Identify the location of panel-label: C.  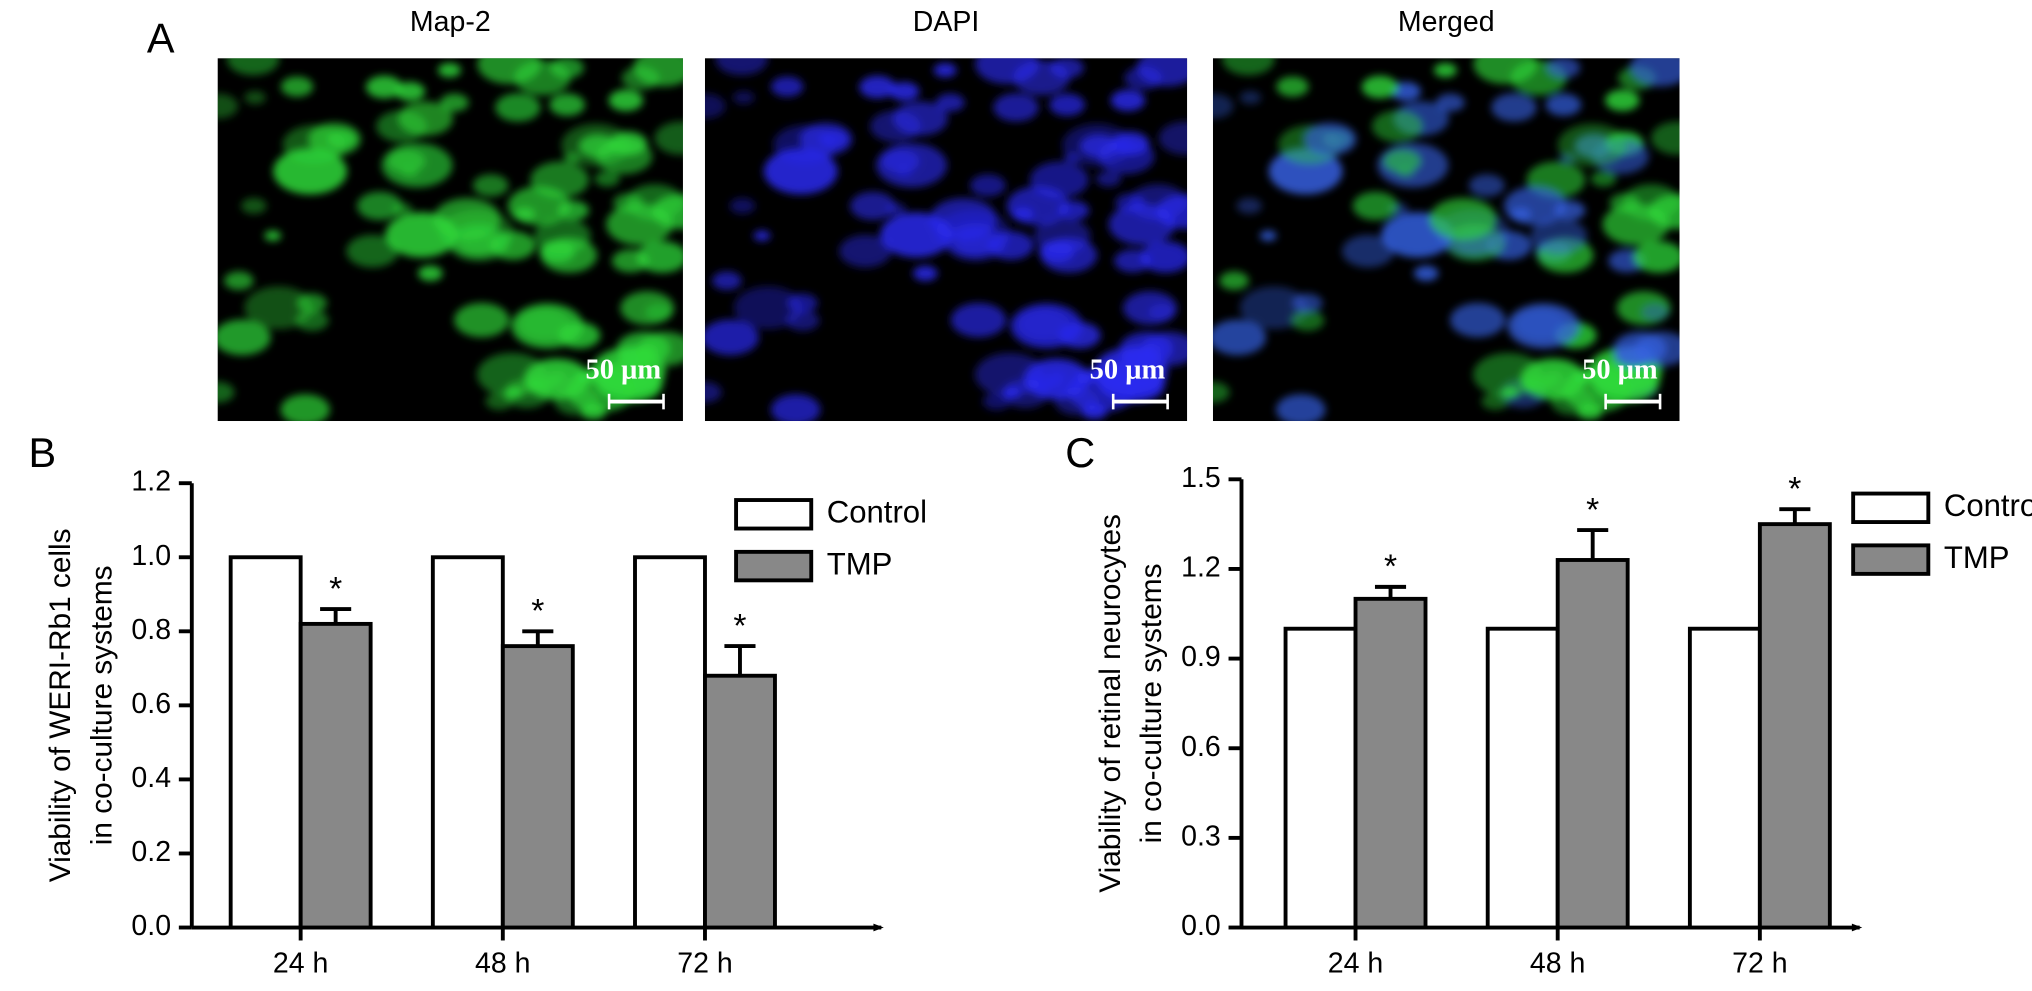
(1080, 452).